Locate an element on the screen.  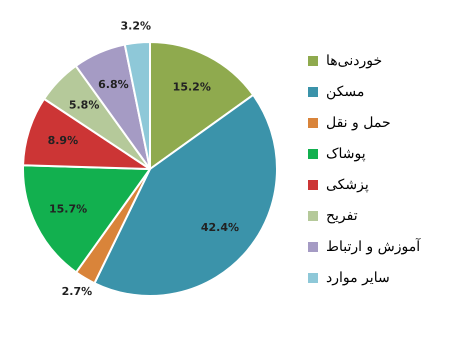
legend-label: سایر موارد is located at coordinates (358, 278).